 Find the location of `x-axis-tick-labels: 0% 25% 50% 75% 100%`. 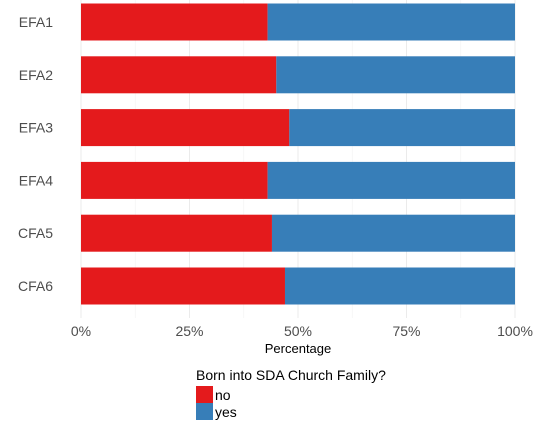

x-axis-tick-labels: 0% 25% 50% 75% 100% is located at coordinates (302, 331).